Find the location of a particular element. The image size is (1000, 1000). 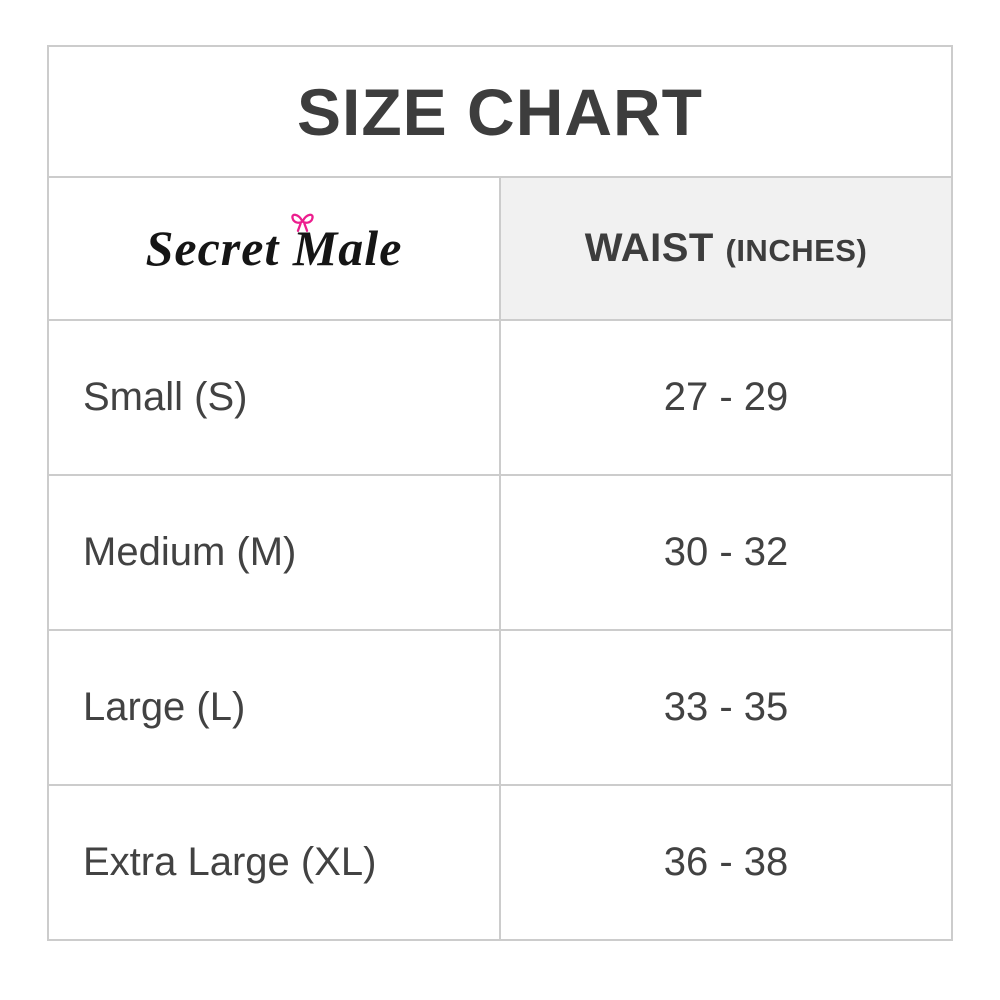

brand-cell: Secret Male is located at coordinates (274, 248).